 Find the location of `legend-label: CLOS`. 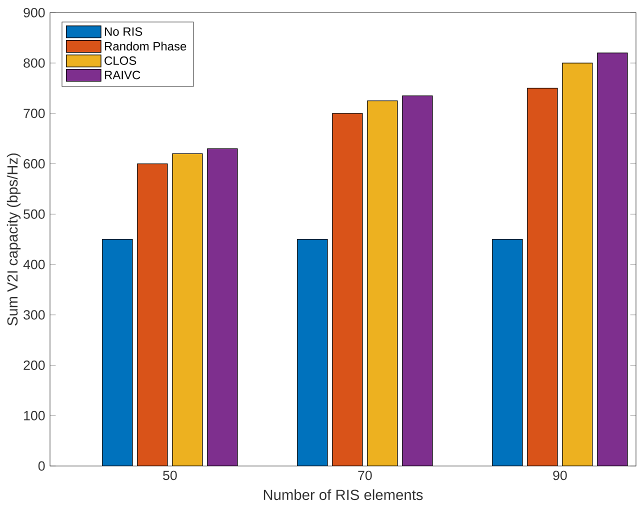

legend-label: CLOS is located at coordinates (120, 60).